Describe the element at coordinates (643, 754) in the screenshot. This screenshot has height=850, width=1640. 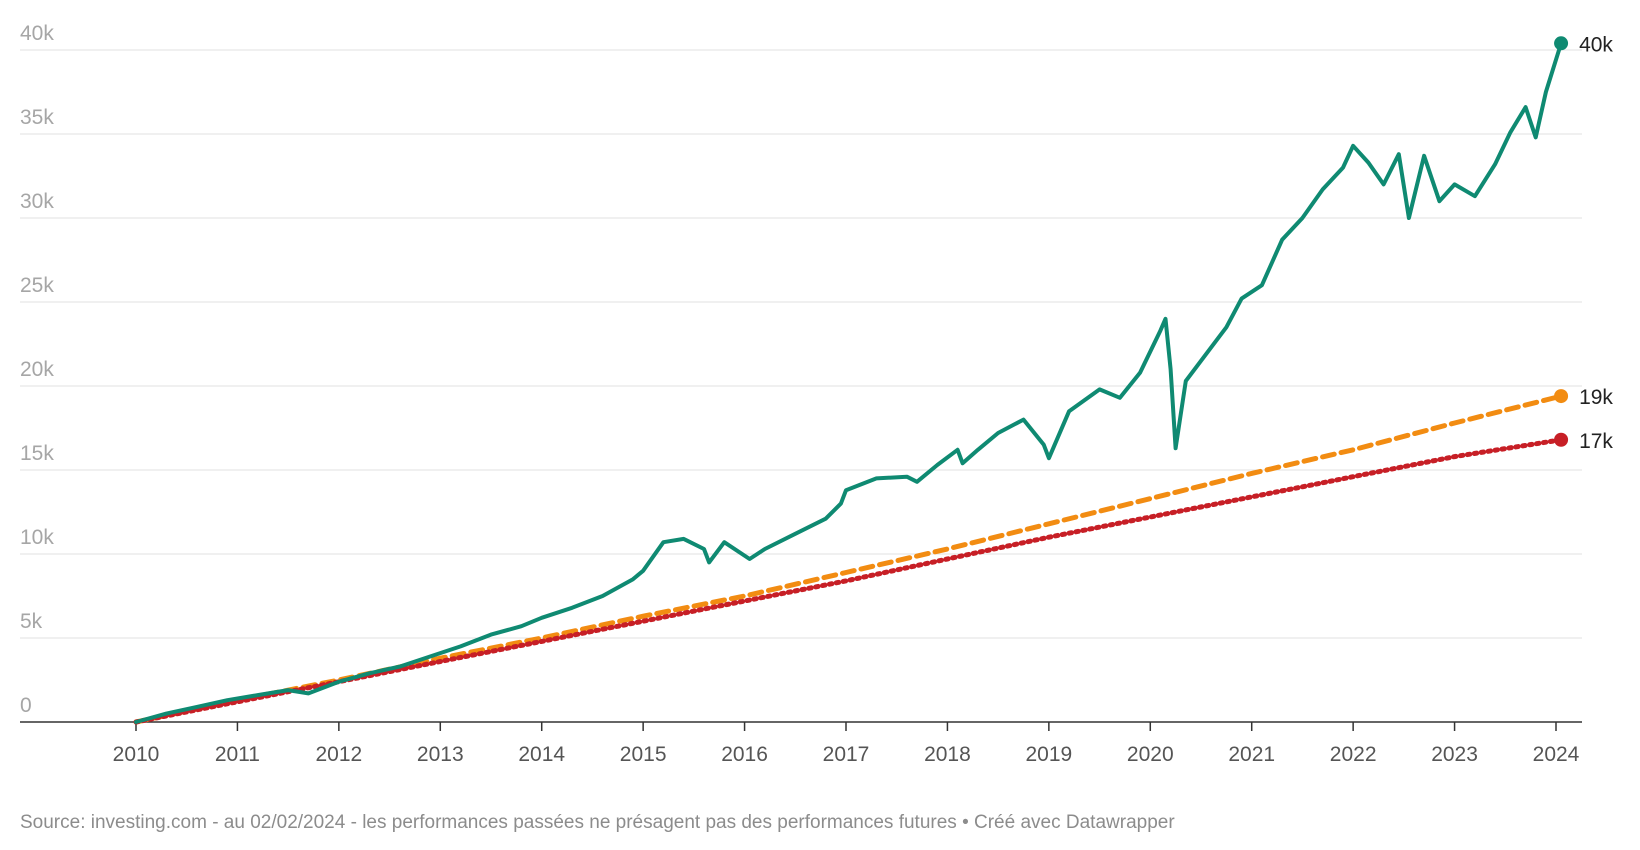
I see `x-tick-label: 2015` at that location.